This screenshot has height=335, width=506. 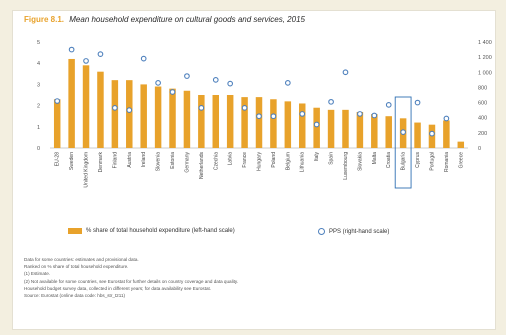 I want to click on x-tick-label: Lithuania, so click(x=303, y=162).